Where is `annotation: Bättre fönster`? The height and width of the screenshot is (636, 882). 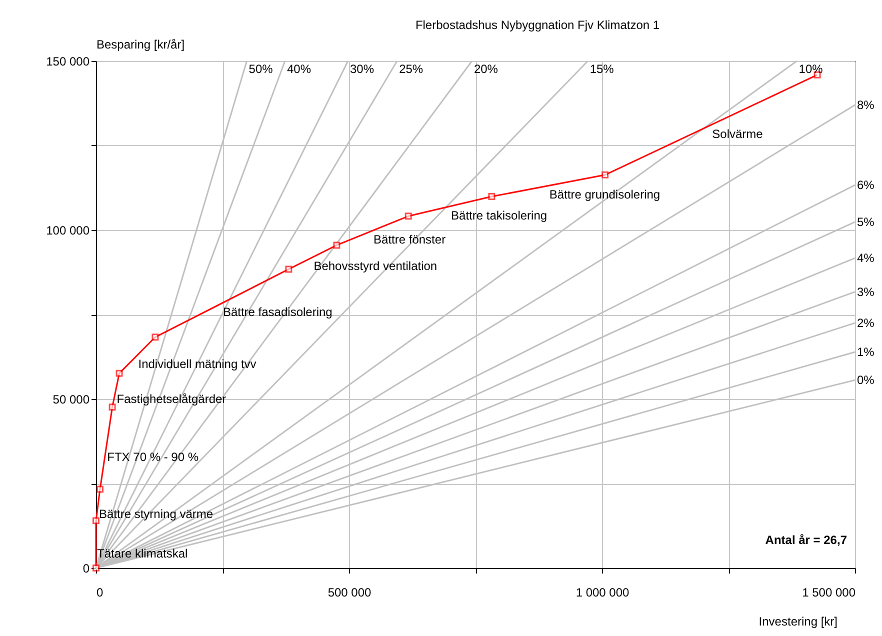
annotation: Bättre fönster is located at coordinates (410, 239).